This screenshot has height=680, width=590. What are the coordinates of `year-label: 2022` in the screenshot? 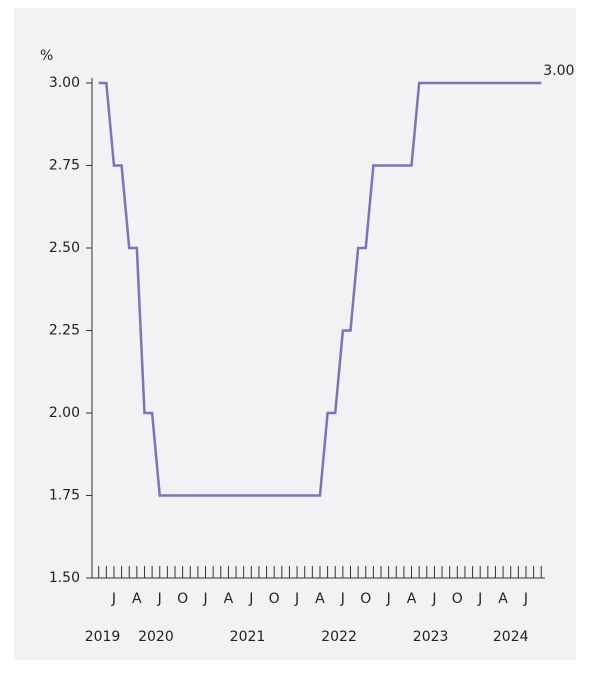 It's located at (339, 637).